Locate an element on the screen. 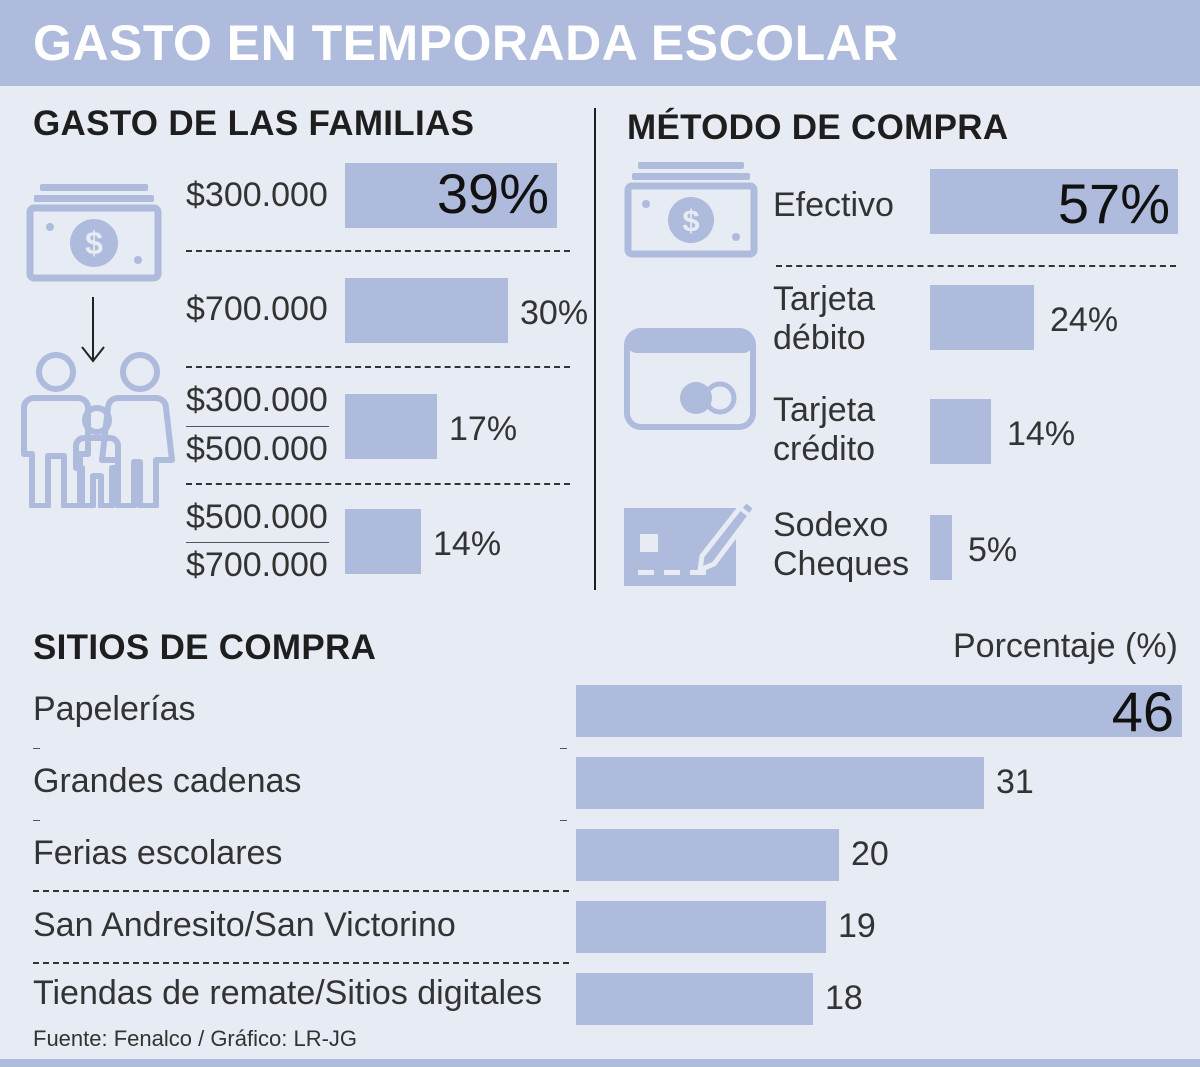 The height and width of the screenshot is (1067, 1200). method-label: Cheques is located at coordinates (841, 564).